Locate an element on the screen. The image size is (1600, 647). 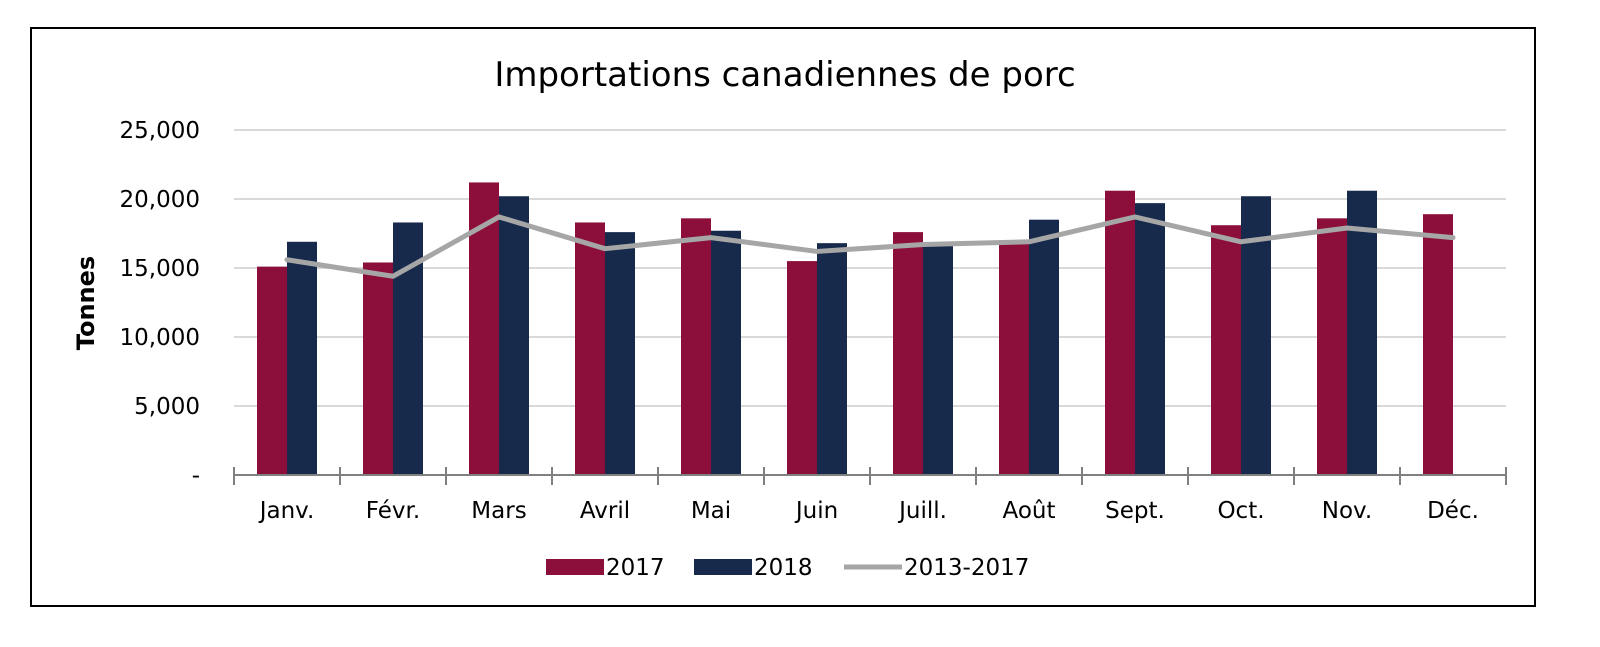
bar-2018-Août is located at coordinates (1044, 347).